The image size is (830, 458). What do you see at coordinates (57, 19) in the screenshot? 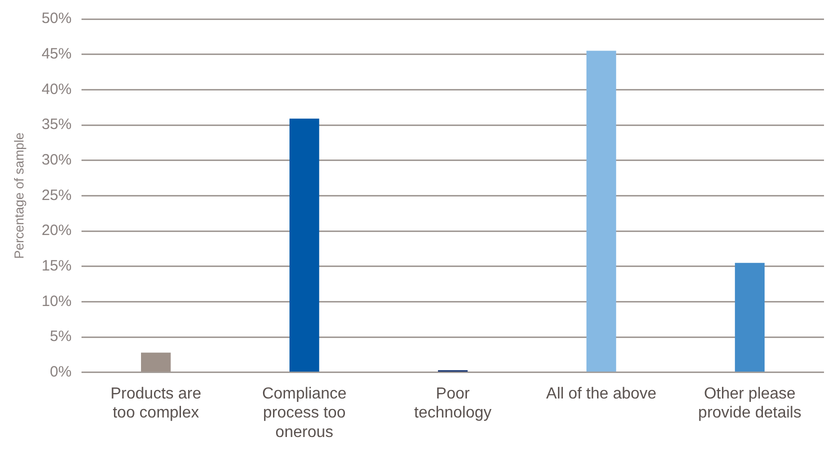
I see `y-tick-label: 50%` at bounding box center [57, 19].